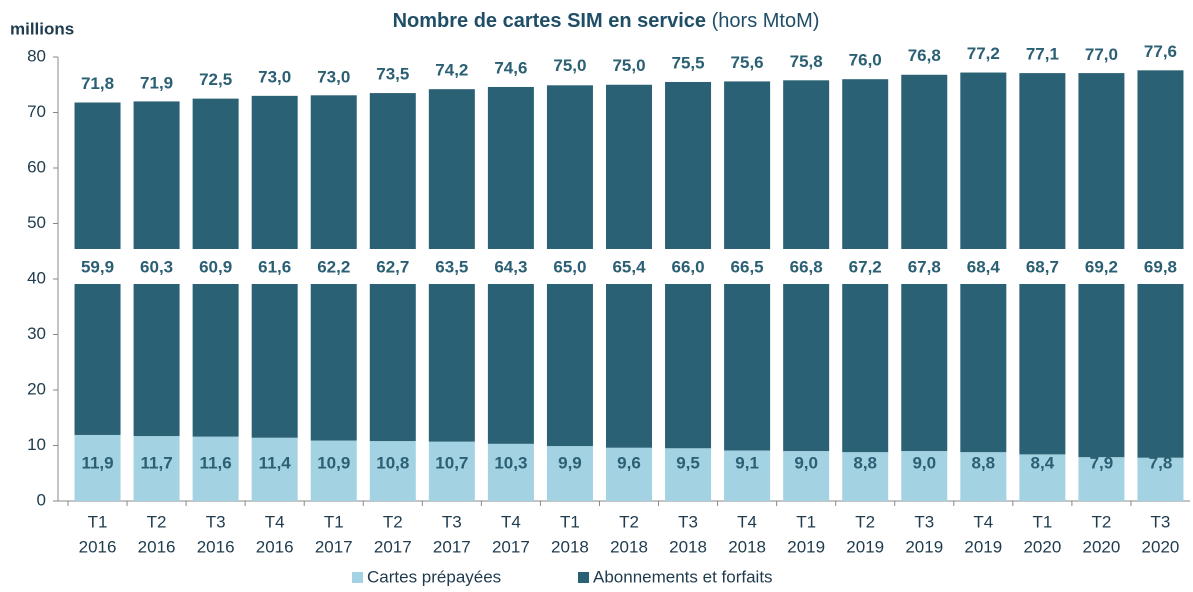 Image resolution: width=1193 pixels, height=592 pixels. I want to click on total-label: 75,5, so click(688, 62).